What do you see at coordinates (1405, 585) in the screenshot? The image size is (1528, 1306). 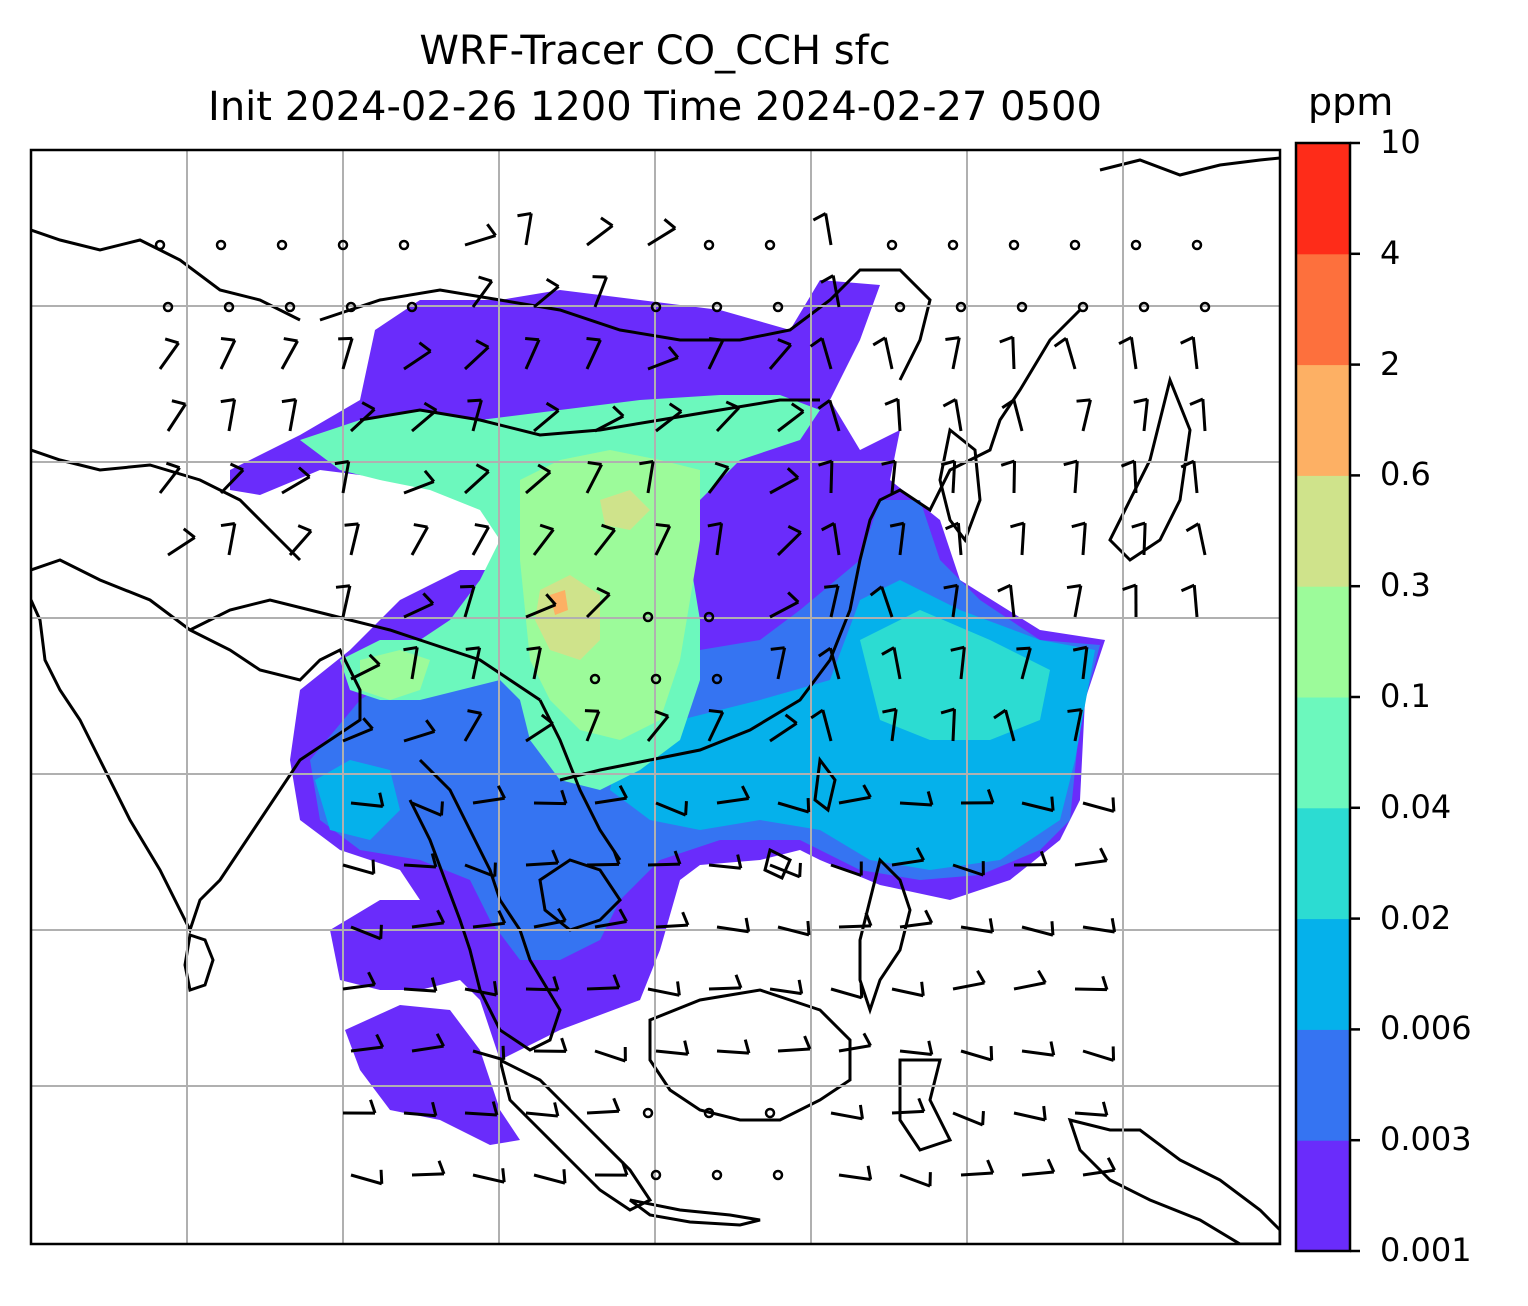 I see `colorbar-tick-label: 0.3` at bounding box center [1405, 585].